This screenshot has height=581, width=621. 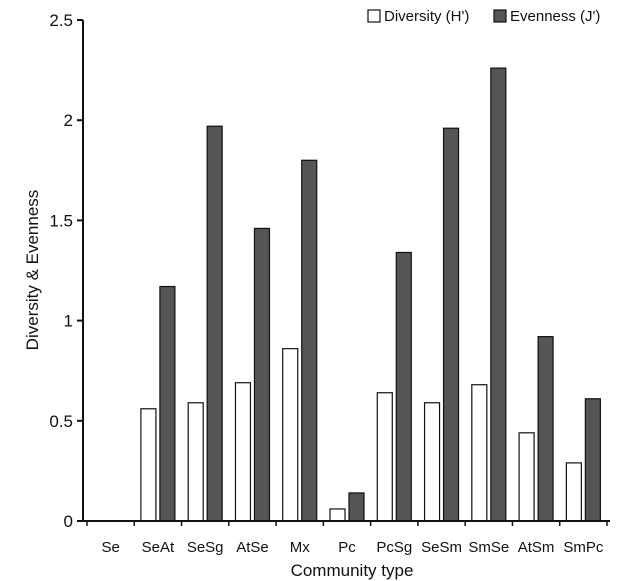 I want to click on y-tick-label: 0.5, so click(x=61, y=421).